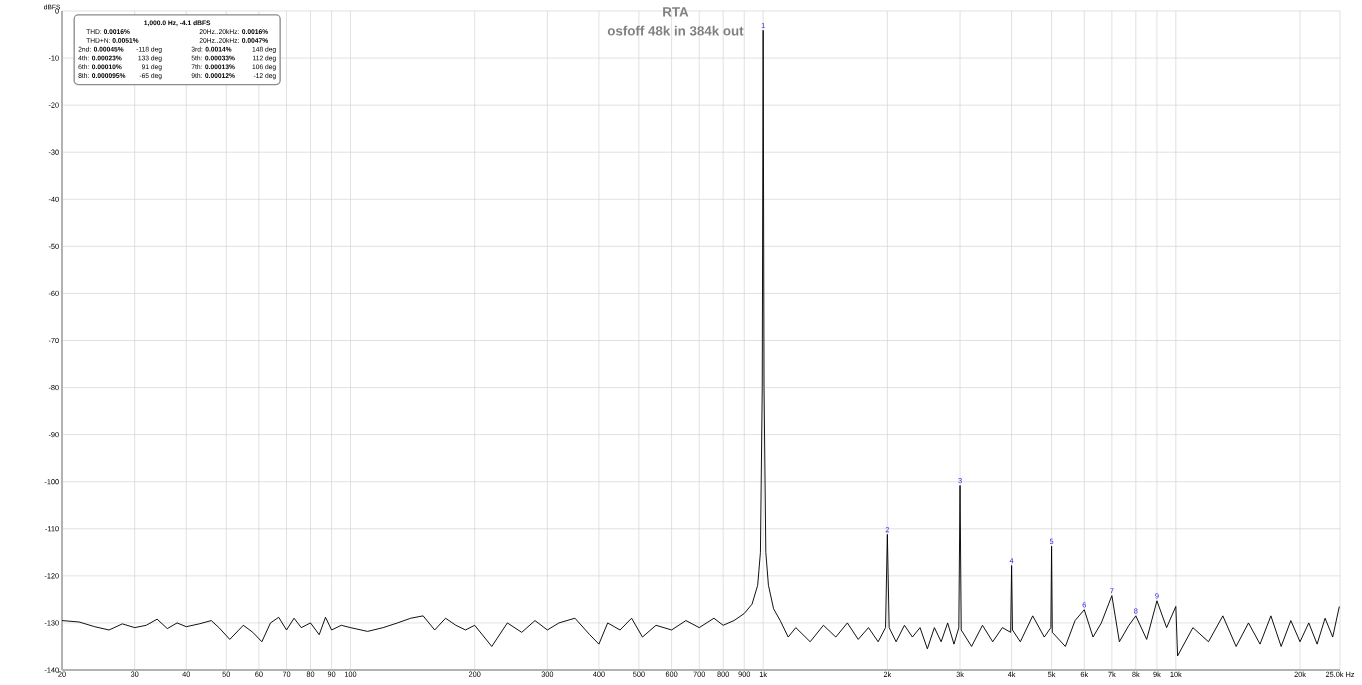  I want to click on chart-title: RTA, so click(676, 12).